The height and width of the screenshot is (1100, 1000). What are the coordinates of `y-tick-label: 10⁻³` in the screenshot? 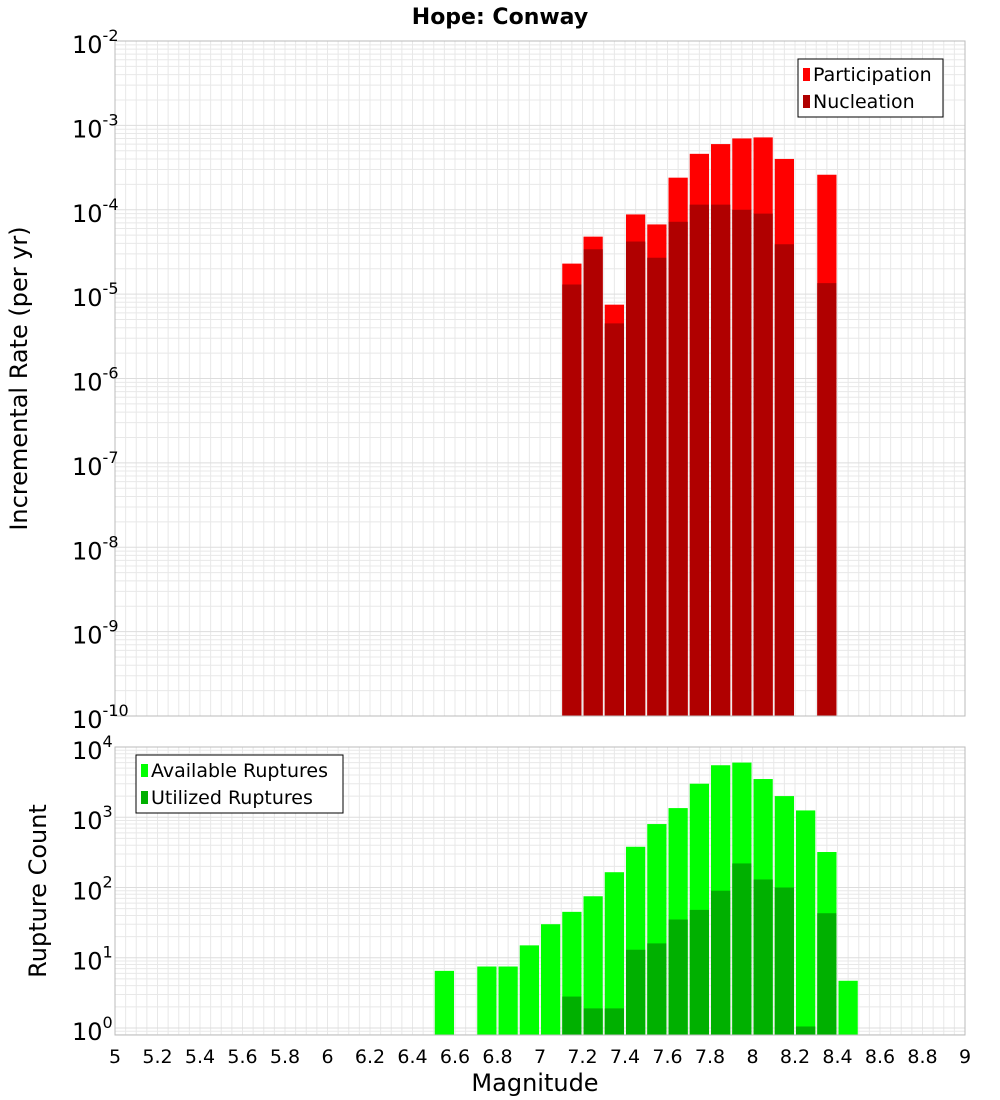 It's located at (95, 126).